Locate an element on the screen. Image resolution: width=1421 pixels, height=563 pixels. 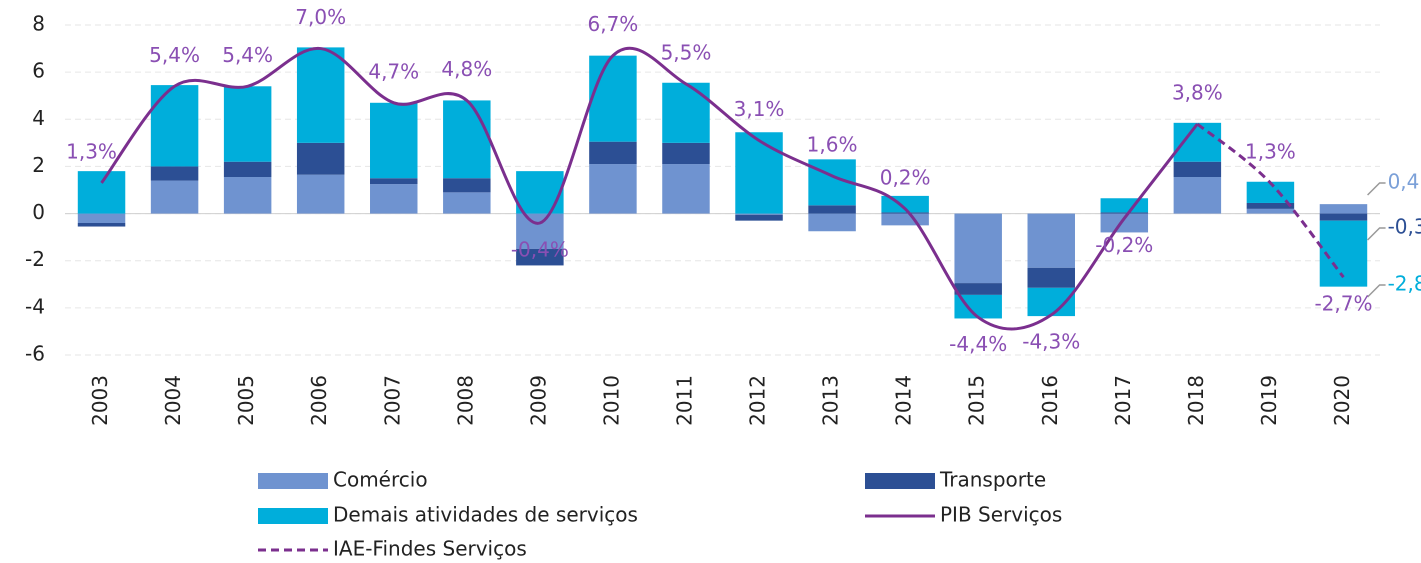
y-tick-label: 8 is located at coordinates (38, 24).